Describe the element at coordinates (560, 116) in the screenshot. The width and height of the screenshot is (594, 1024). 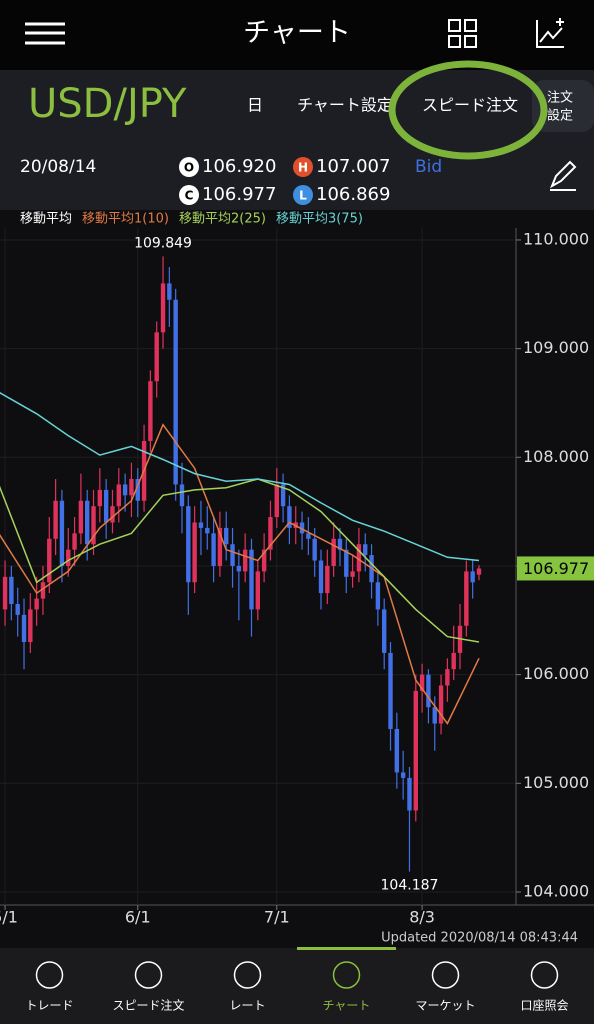
I see `order-settings-button: 設定` at that location.